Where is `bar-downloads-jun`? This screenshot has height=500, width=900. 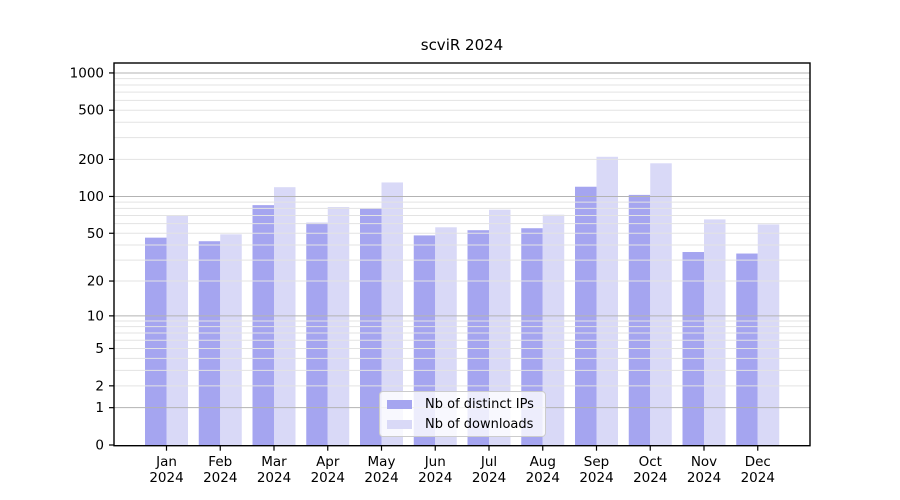 bar-downloads-jun is located at coordinates (446, 336).